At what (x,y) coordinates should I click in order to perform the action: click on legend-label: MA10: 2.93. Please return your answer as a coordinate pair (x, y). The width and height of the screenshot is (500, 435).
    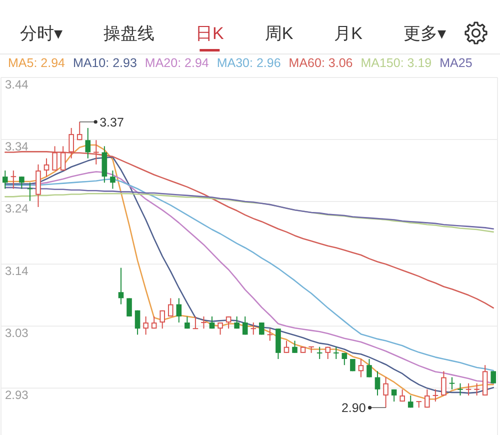
    Looking at the image, I should click on (104, 63).